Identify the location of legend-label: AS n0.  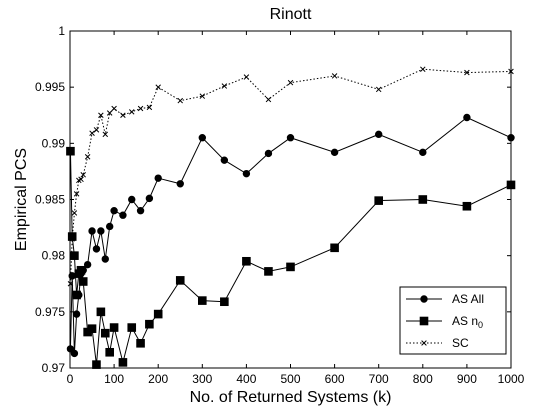
(467, 322).